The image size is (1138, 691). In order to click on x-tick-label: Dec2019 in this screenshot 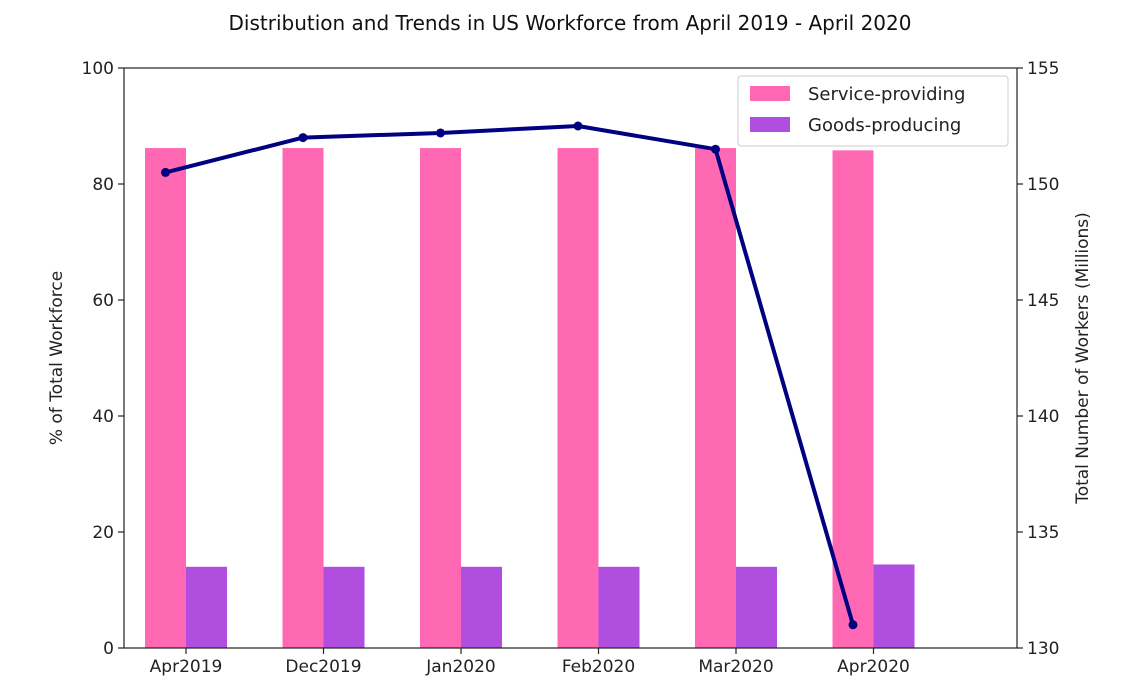, I will do `click(323, 667)`.